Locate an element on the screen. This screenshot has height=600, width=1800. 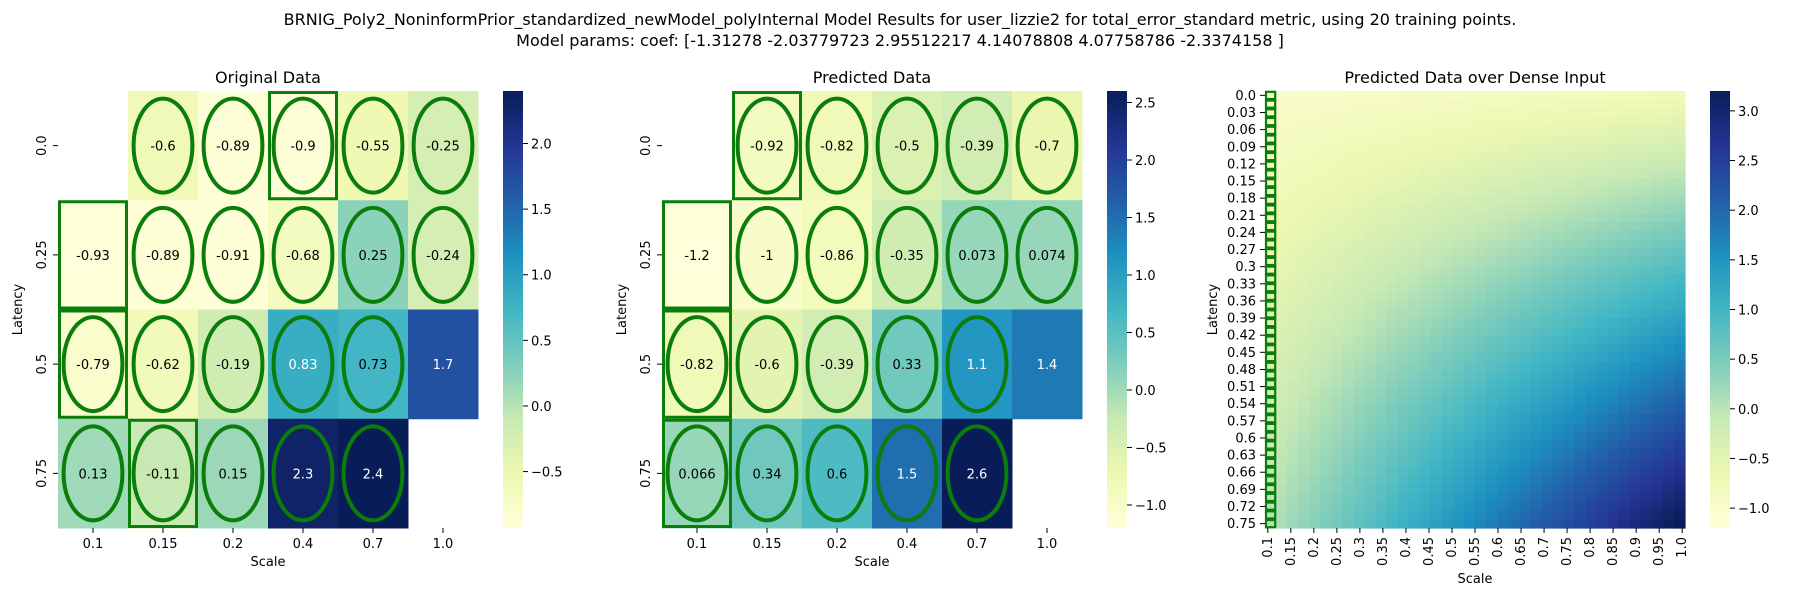
highlight-box is located at coordinates (767, 146).